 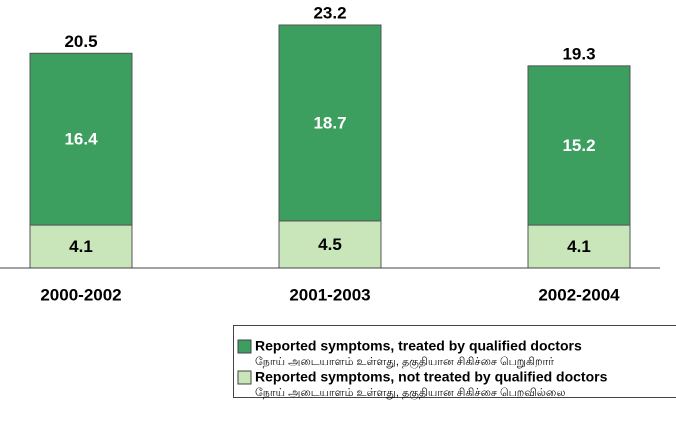 What do you see at coordinates (329, 294) in the screenshot?
I see `x-tick-label: 2001-2003` at bounding box center [329, 294].